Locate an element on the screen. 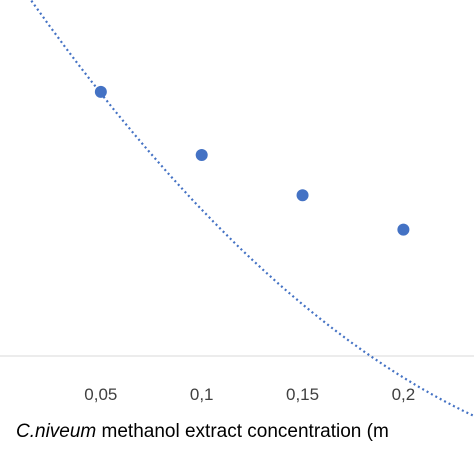 This screenshot has height=474, width=474. x-tick-labels: 0,05 0,1 0,15 0,2 is located at coordinates (249, 394).